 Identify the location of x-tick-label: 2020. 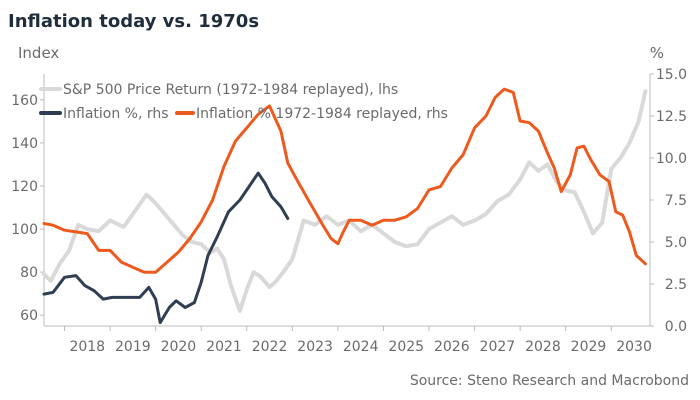
(179, 347).